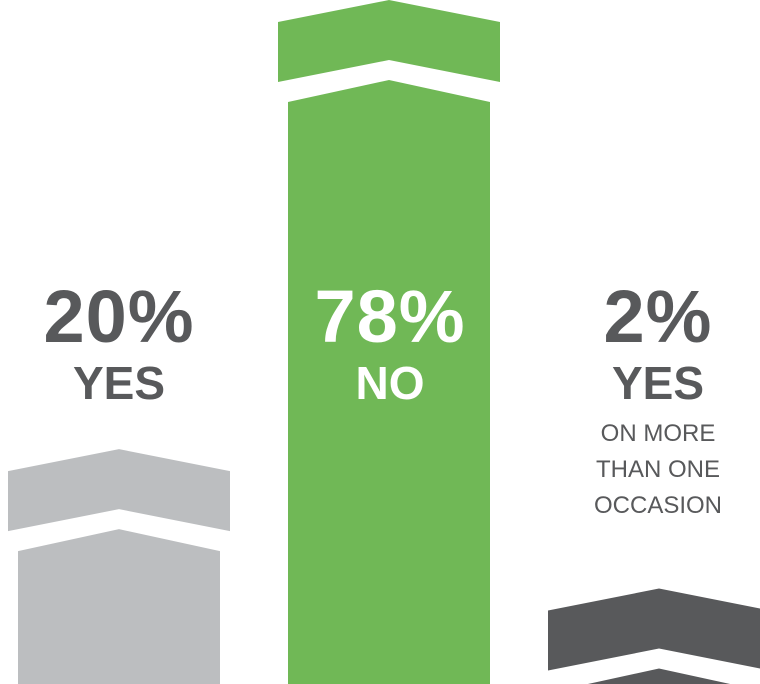  What do you see at coordinates (658, 316) in the screenshot?
I see `bar-percent-label: 2%` at bounding box center [658, 316].